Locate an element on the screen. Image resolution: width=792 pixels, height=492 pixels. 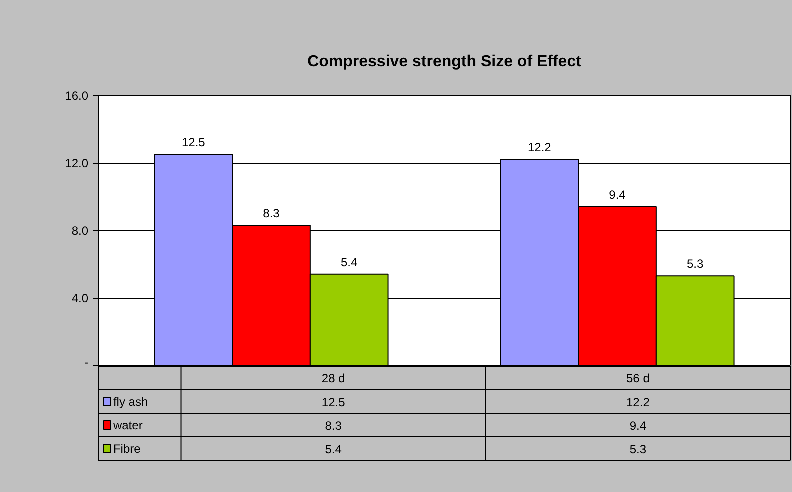
text: 8.3 is located at coordinates (333, 425).